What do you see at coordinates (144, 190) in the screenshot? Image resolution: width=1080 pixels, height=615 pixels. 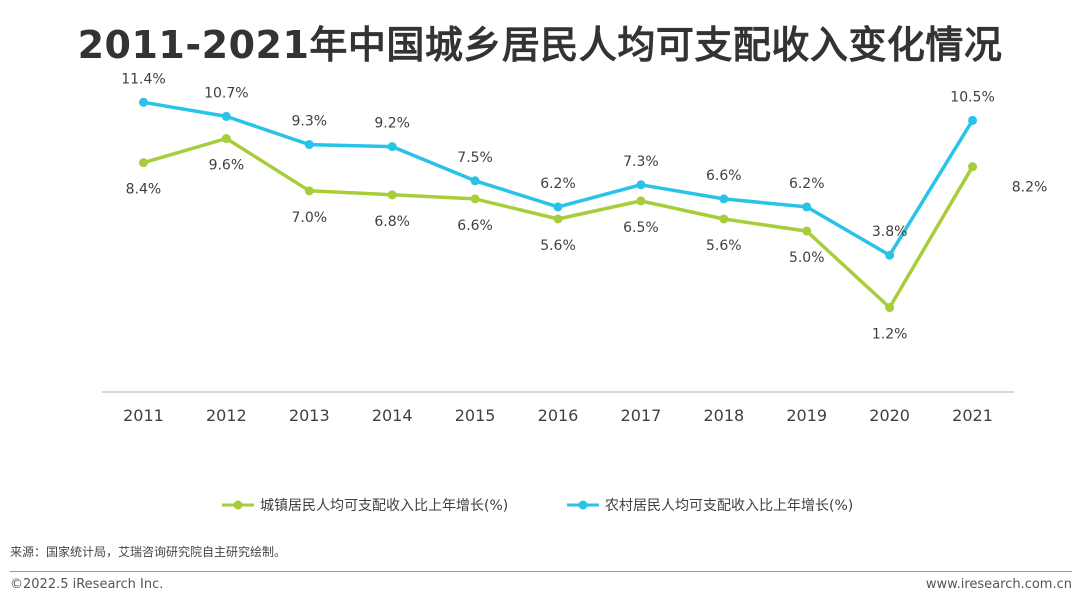 I see `data-label: 8.4%` at bounding box center [144, 190].